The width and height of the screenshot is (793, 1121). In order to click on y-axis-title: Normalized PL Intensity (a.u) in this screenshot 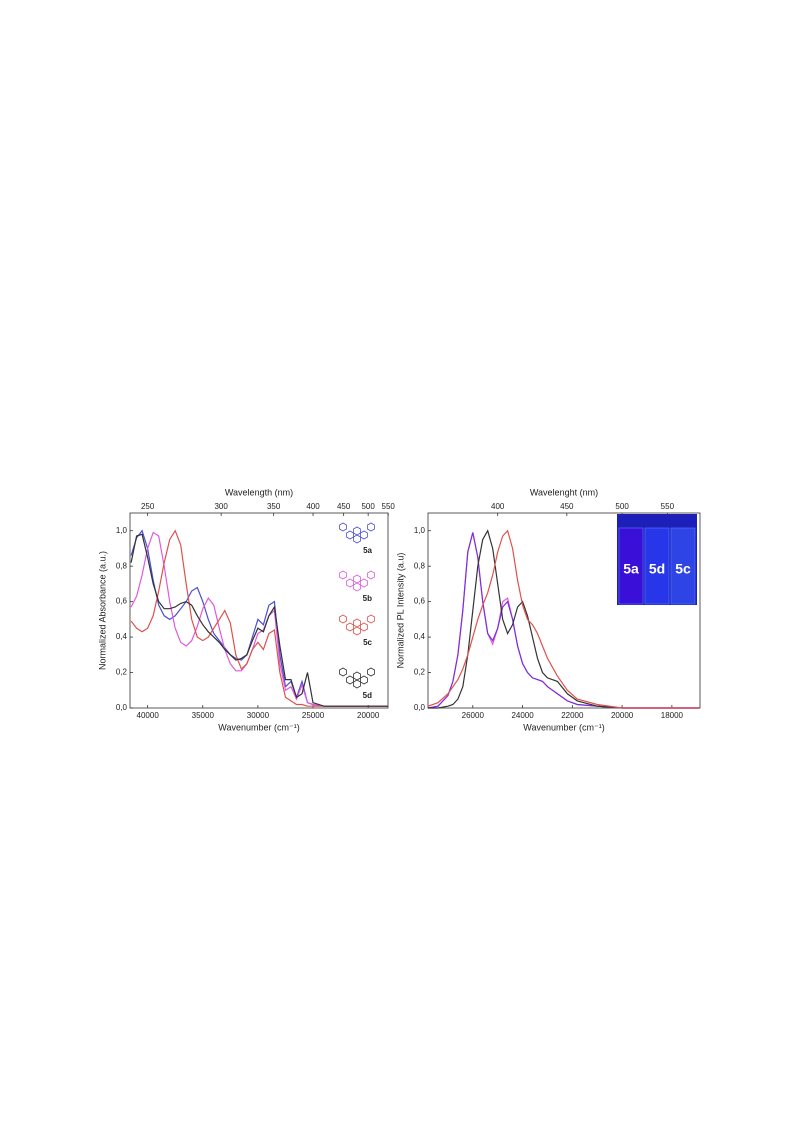, I will do `click(400, 611)`.